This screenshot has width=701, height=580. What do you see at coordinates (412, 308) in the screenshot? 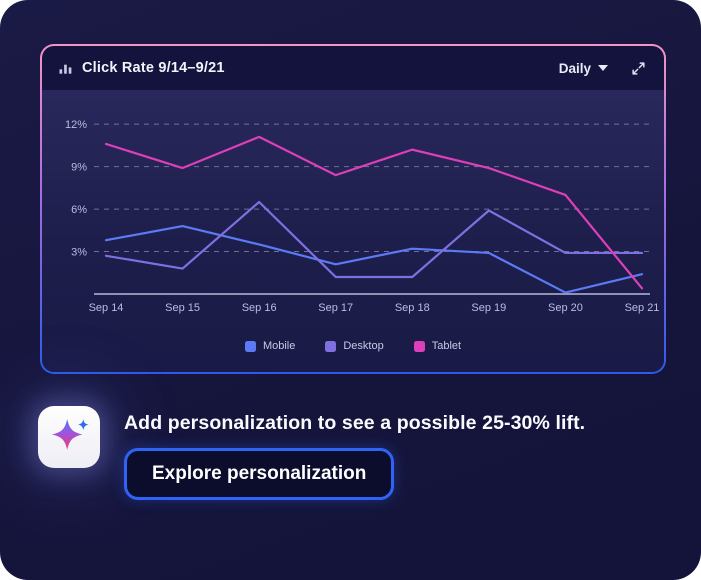
I see `x-tick-label: Sep 18` at bounding box center [412, 308].